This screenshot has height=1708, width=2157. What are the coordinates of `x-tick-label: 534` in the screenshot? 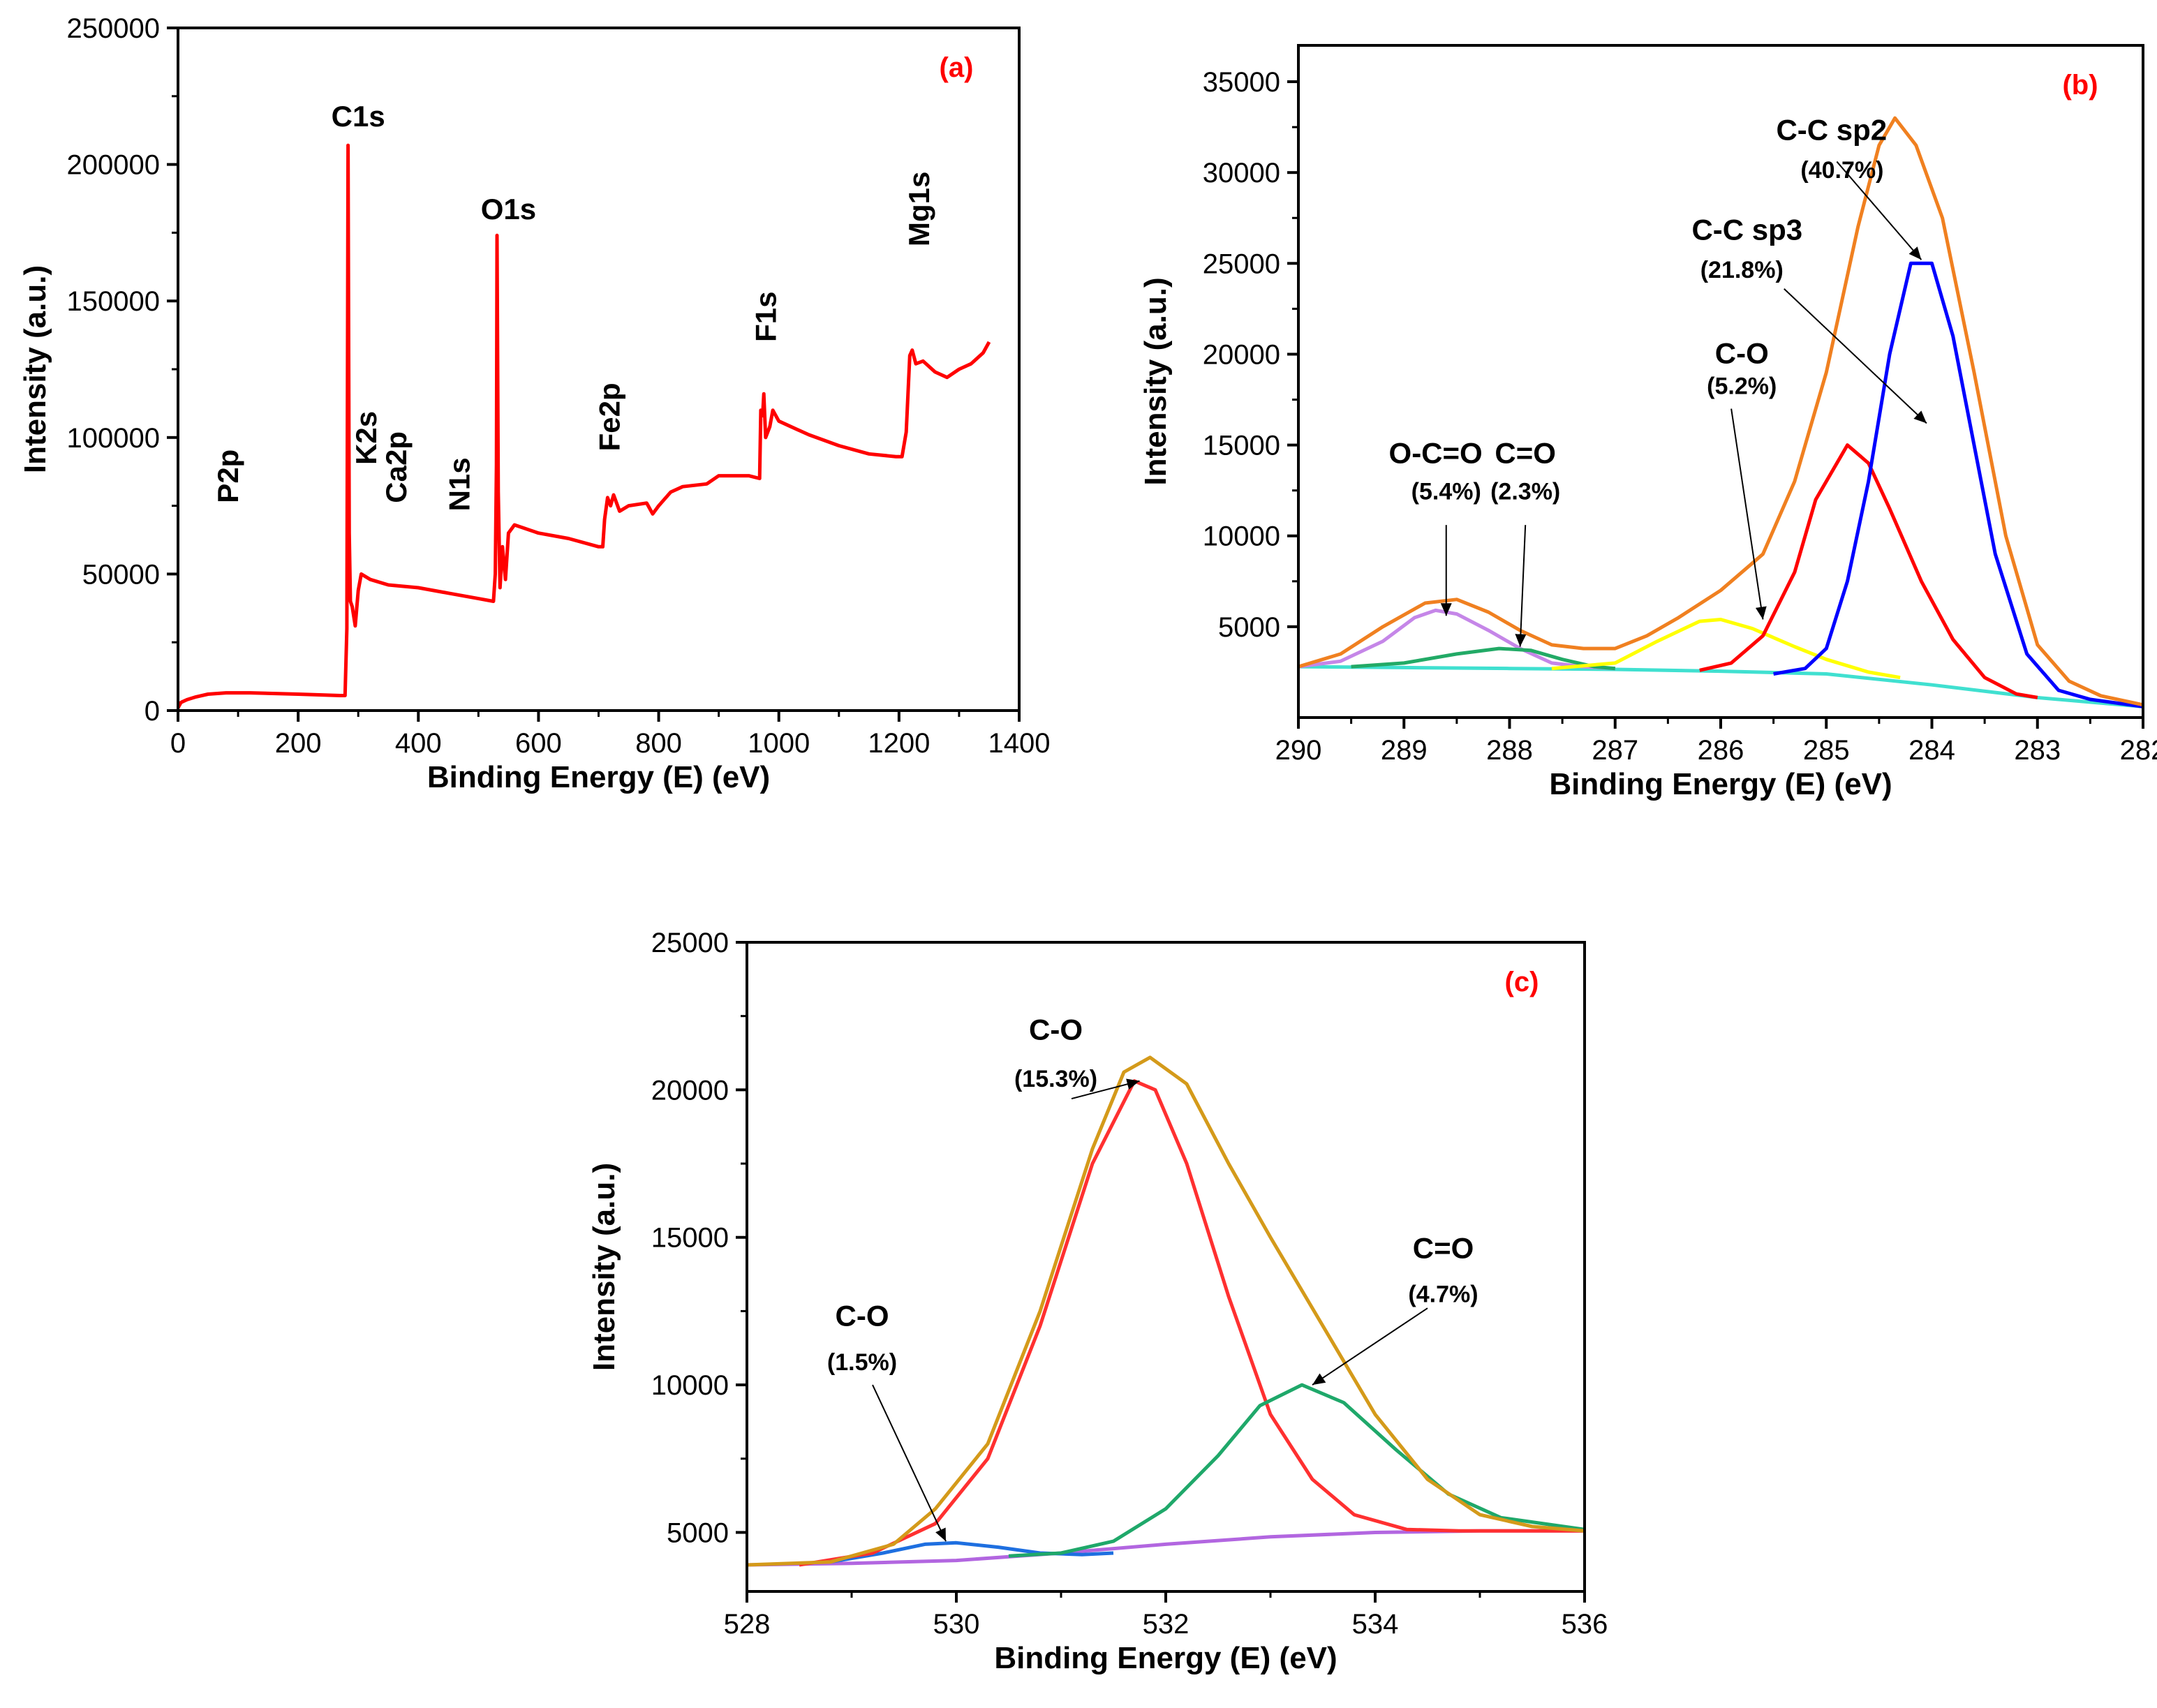 It's located at (1375, 1624).